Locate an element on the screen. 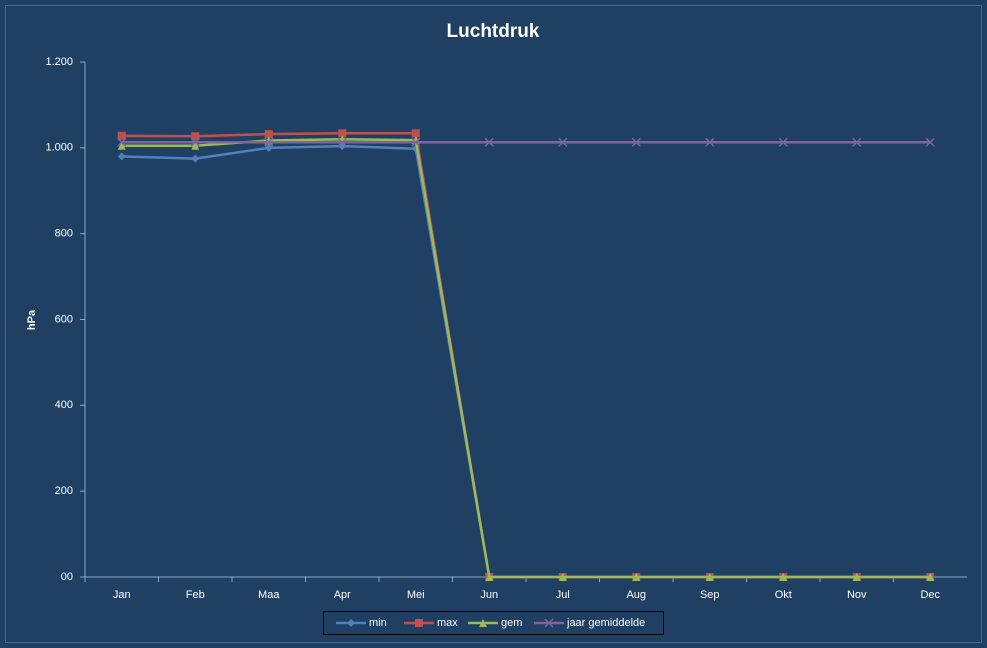 This screenshot has height=648, width=987. y-tick-label: 600 is located at coordinates (64, 319).